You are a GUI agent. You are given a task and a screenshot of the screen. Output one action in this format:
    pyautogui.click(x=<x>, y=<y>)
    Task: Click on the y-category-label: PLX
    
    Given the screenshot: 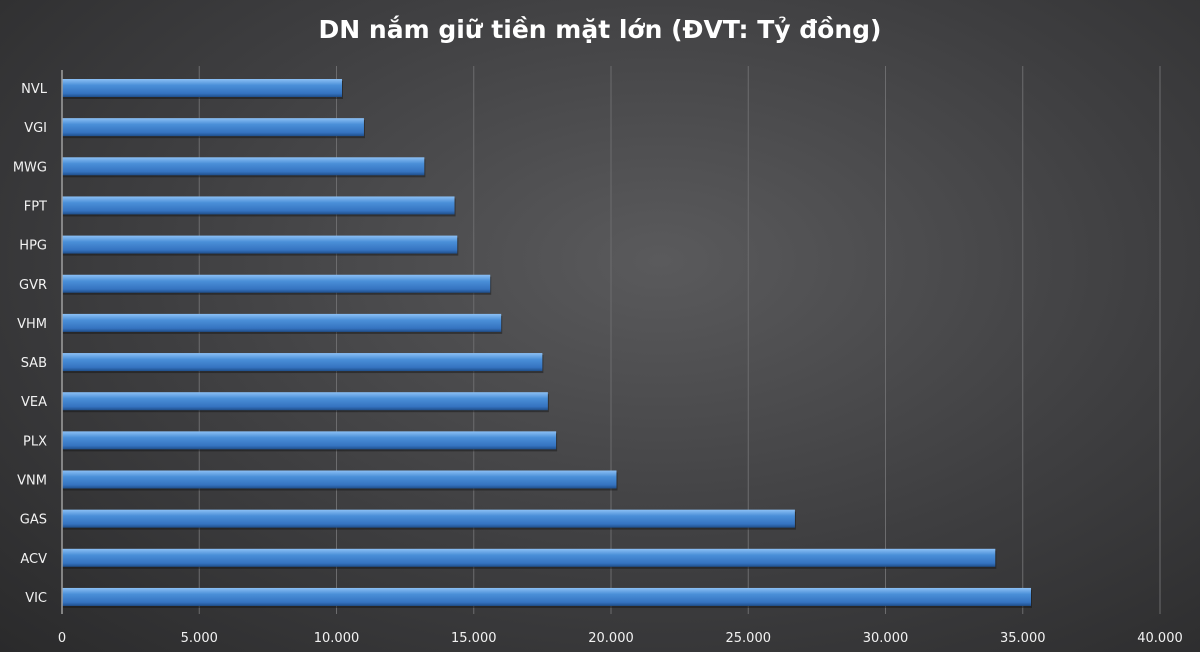 What is the action you would take?
    pyautogui.click(x=35, y=441)
    